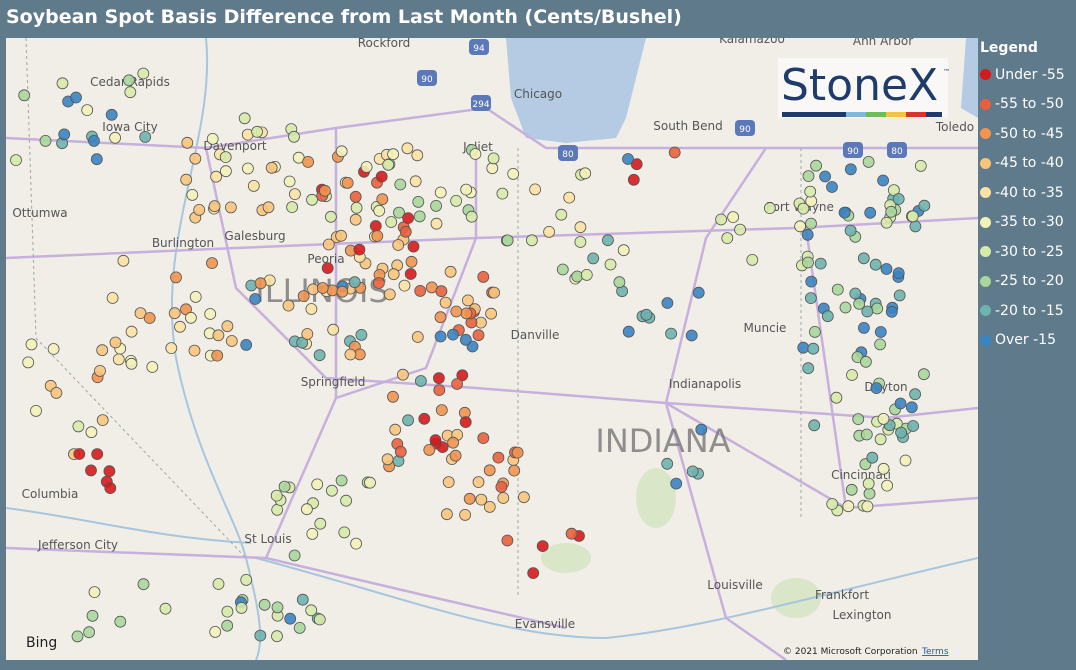  I want to click on terms-link: Terms, so click(935, 652).